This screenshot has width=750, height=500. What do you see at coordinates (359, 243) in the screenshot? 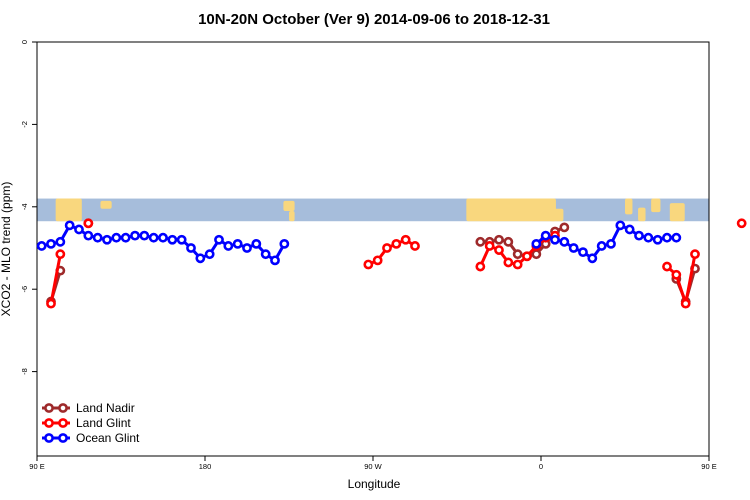
I see `series-ocean-glint` at bounding box center [359, 243].